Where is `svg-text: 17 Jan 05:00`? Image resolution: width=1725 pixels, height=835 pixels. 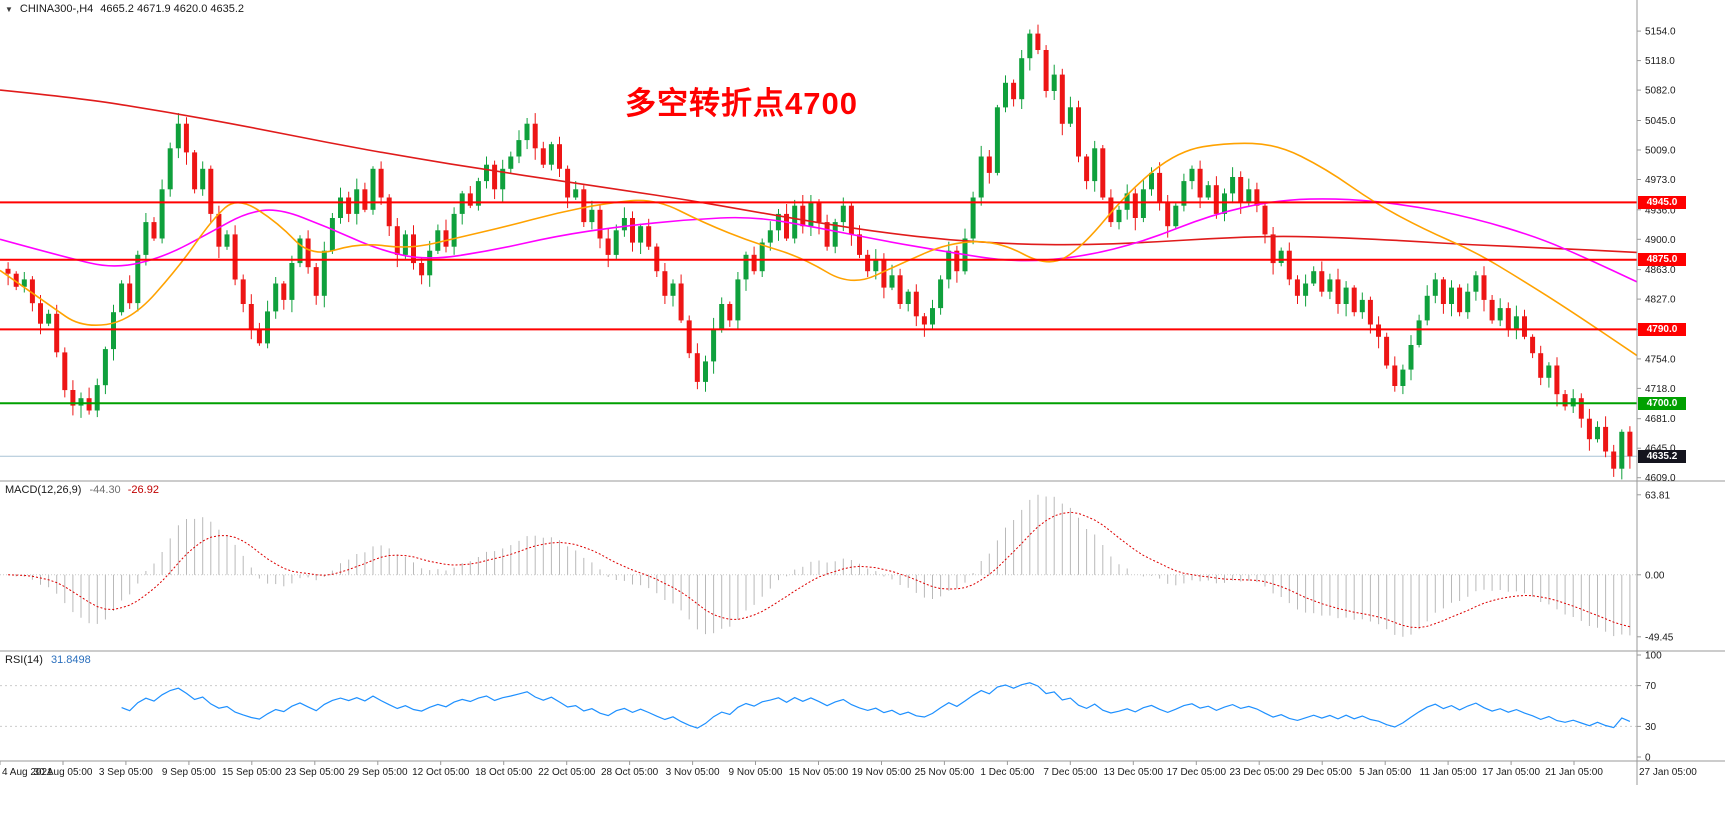 svg-text: 17 Jan 05:00 is located at coordinates (1511, 772).